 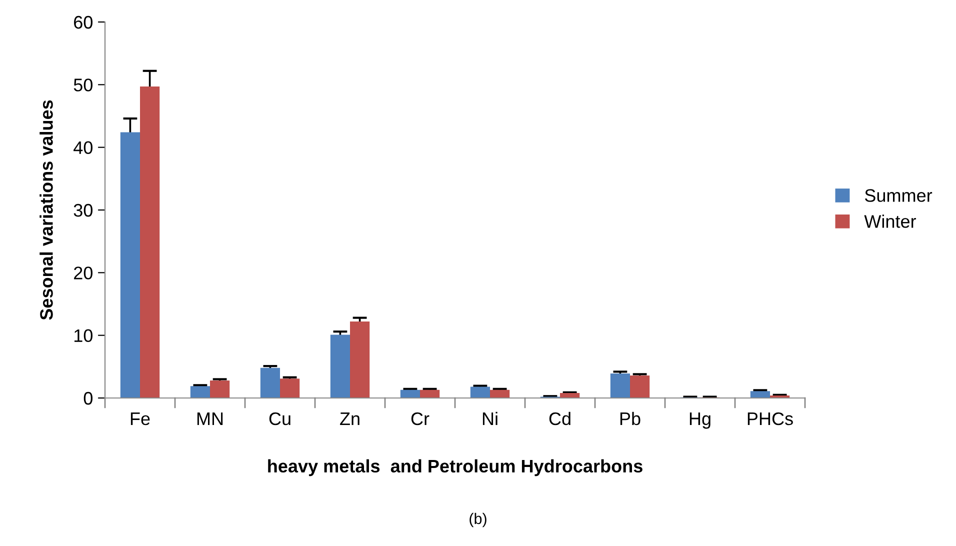 I want to click on y-tick-label: 10, so click(x=83, y=335).